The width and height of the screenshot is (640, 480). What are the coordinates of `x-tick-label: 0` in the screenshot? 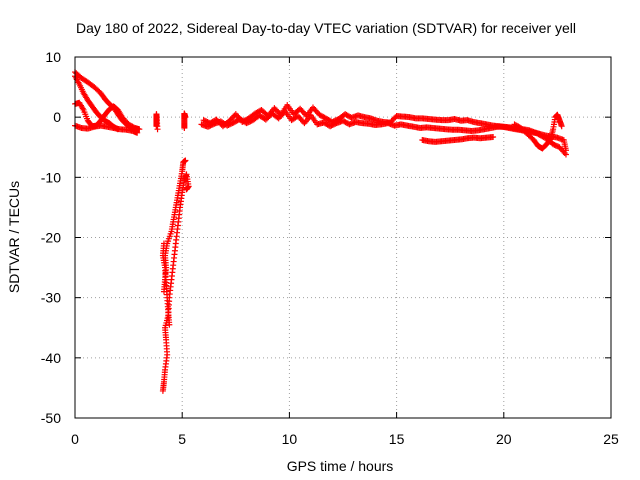 It's located at (75, 439).